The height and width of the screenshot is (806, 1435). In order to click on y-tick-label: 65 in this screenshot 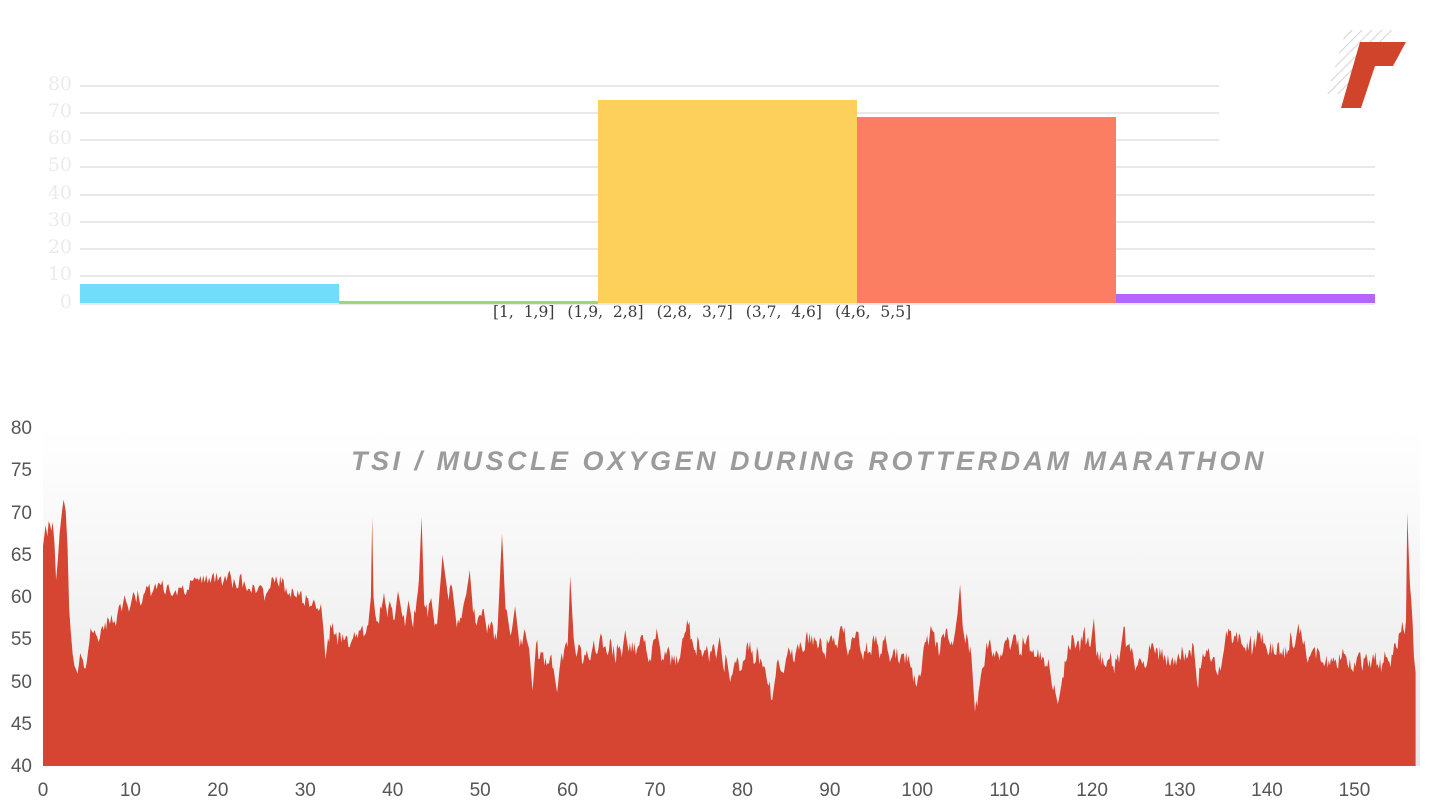, I will do `click(21, 555)`.